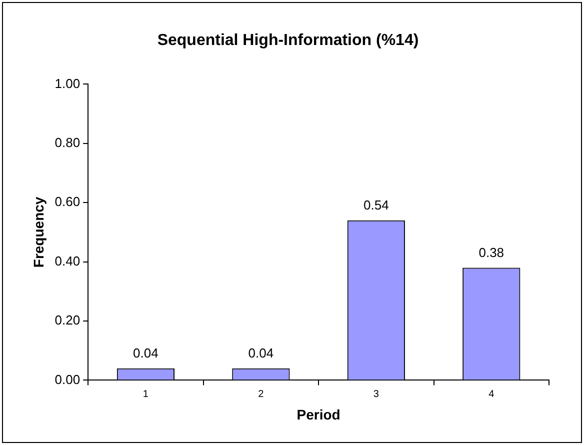 The height and width of the screenshot is (445, 584). What do you see at coordinates (67, 202) in the screenshot?
I see `y-tick-label: 0.60` at bounding box center [67, 202].